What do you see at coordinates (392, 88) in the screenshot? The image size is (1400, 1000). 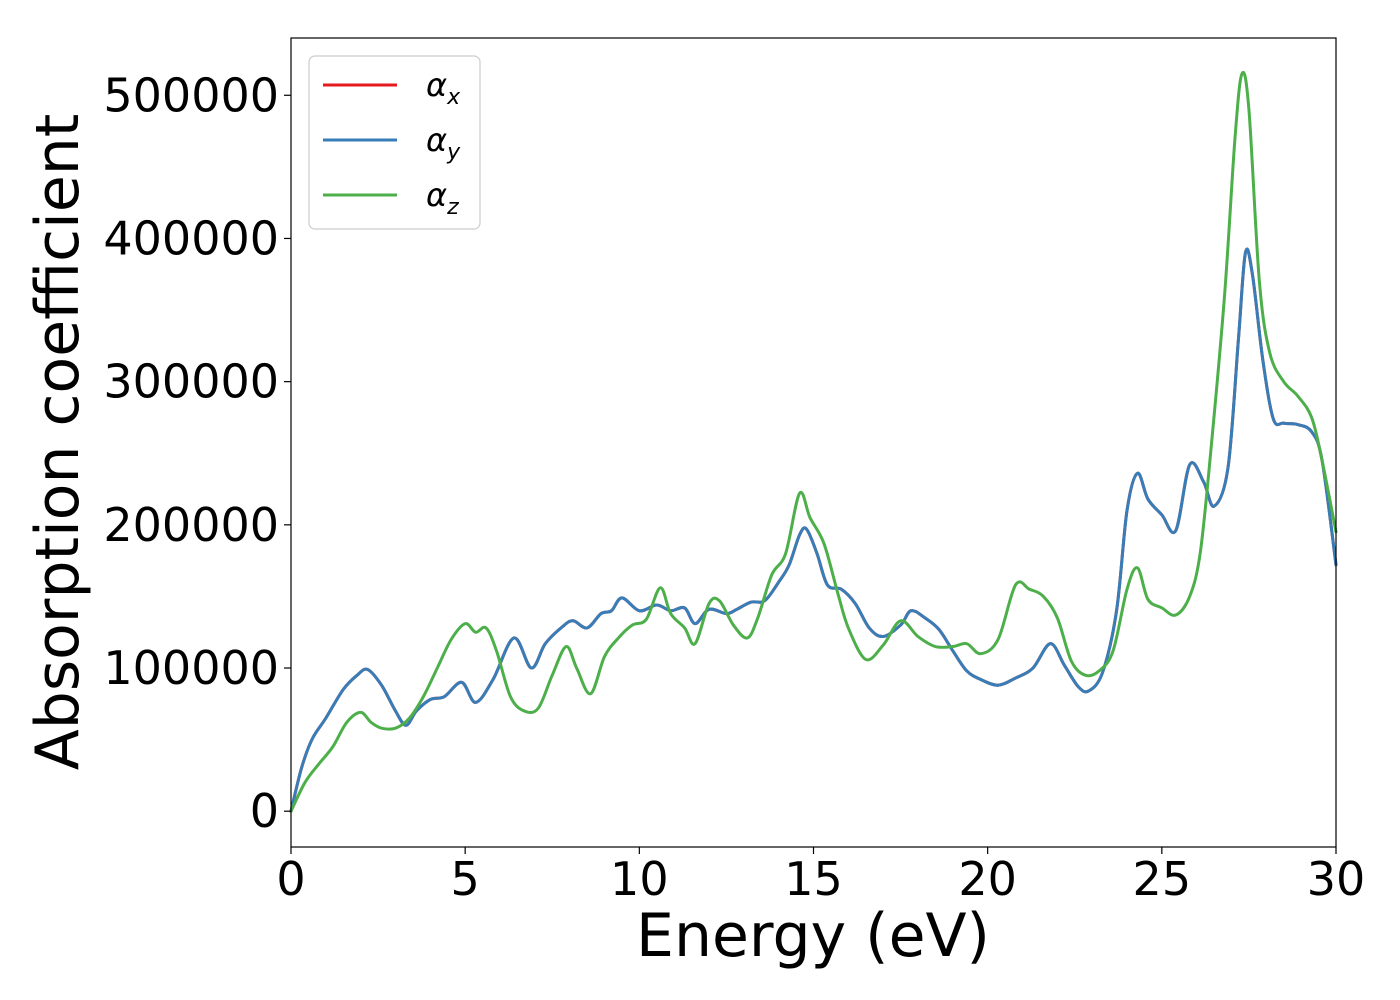 I see `legend-entry-x: αx` at bounding box center [392, 88].